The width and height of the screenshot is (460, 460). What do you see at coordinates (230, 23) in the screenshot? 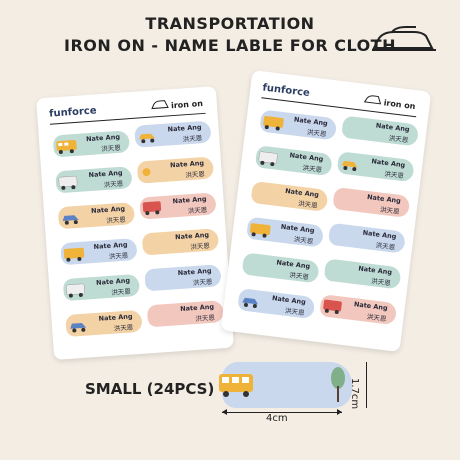
I see `title-line-1: TRANSPORTATION` at bounding box center [230, 23].